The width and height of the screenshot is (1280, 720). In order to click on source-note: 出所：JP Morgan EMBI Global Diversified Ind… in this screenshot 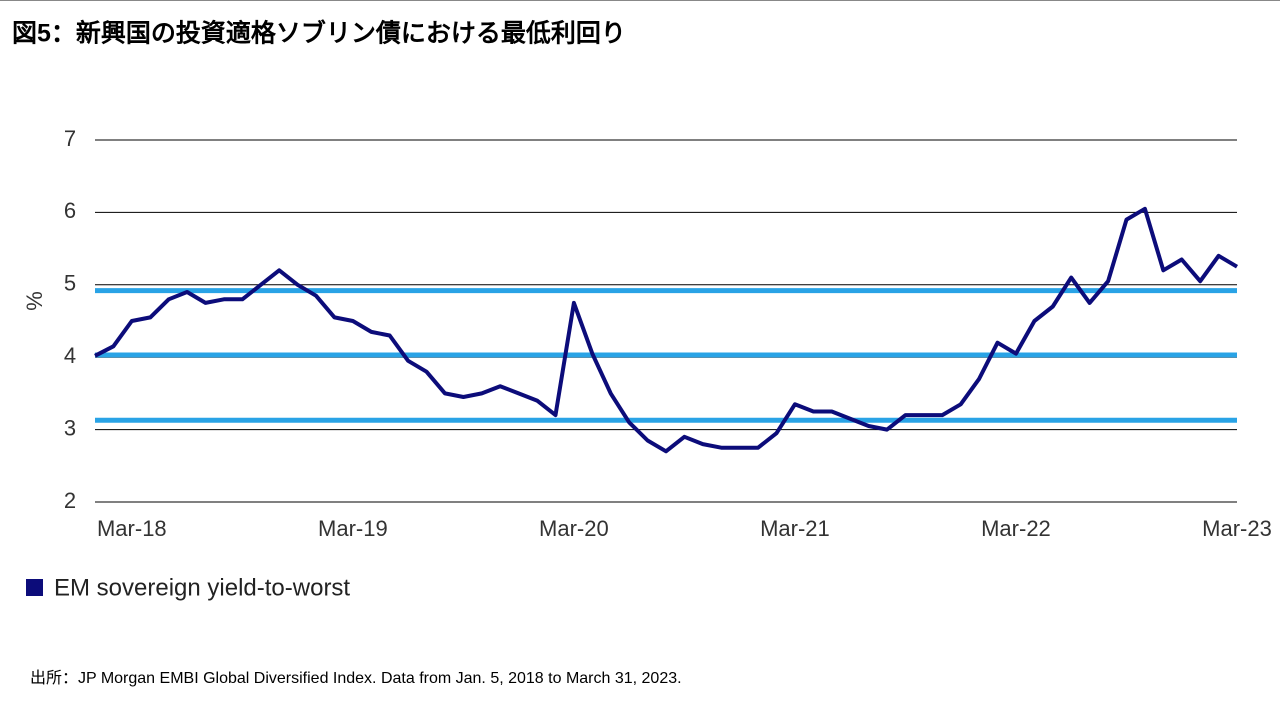, I will do `click(356, 678)`.